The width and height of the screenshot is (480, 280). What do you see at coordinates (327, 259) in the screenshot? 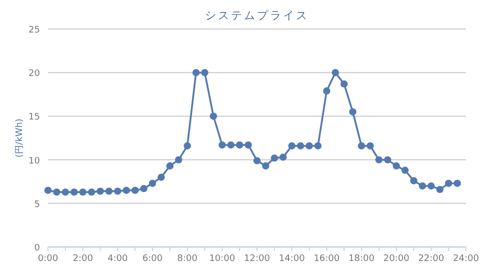
I see `x-tick-label: 16:00` at bounding box center [327, 259].